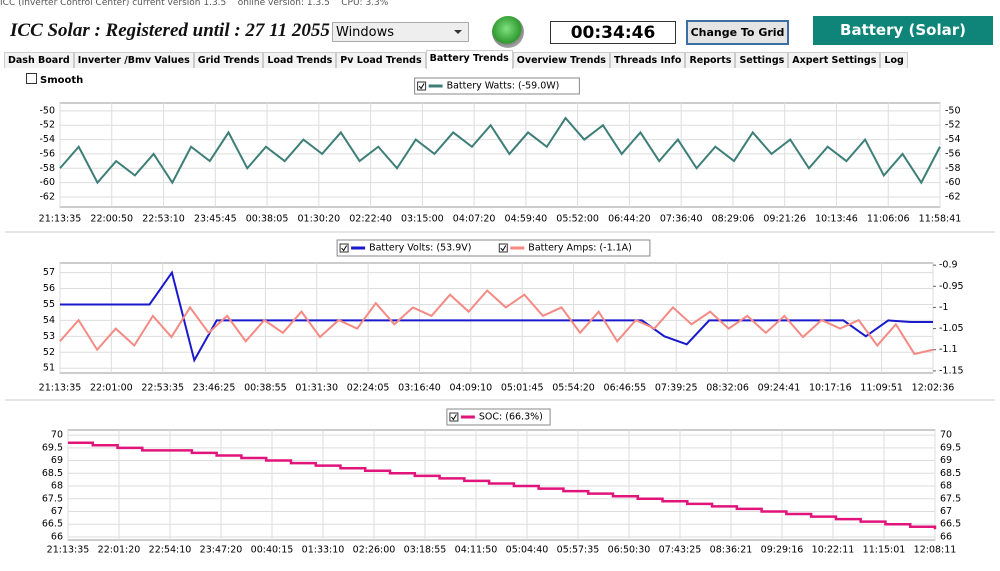  Describe the element at coordinates (629, 219) in the screenshot. I see `x-tick-label: 06:44:20` at that location.